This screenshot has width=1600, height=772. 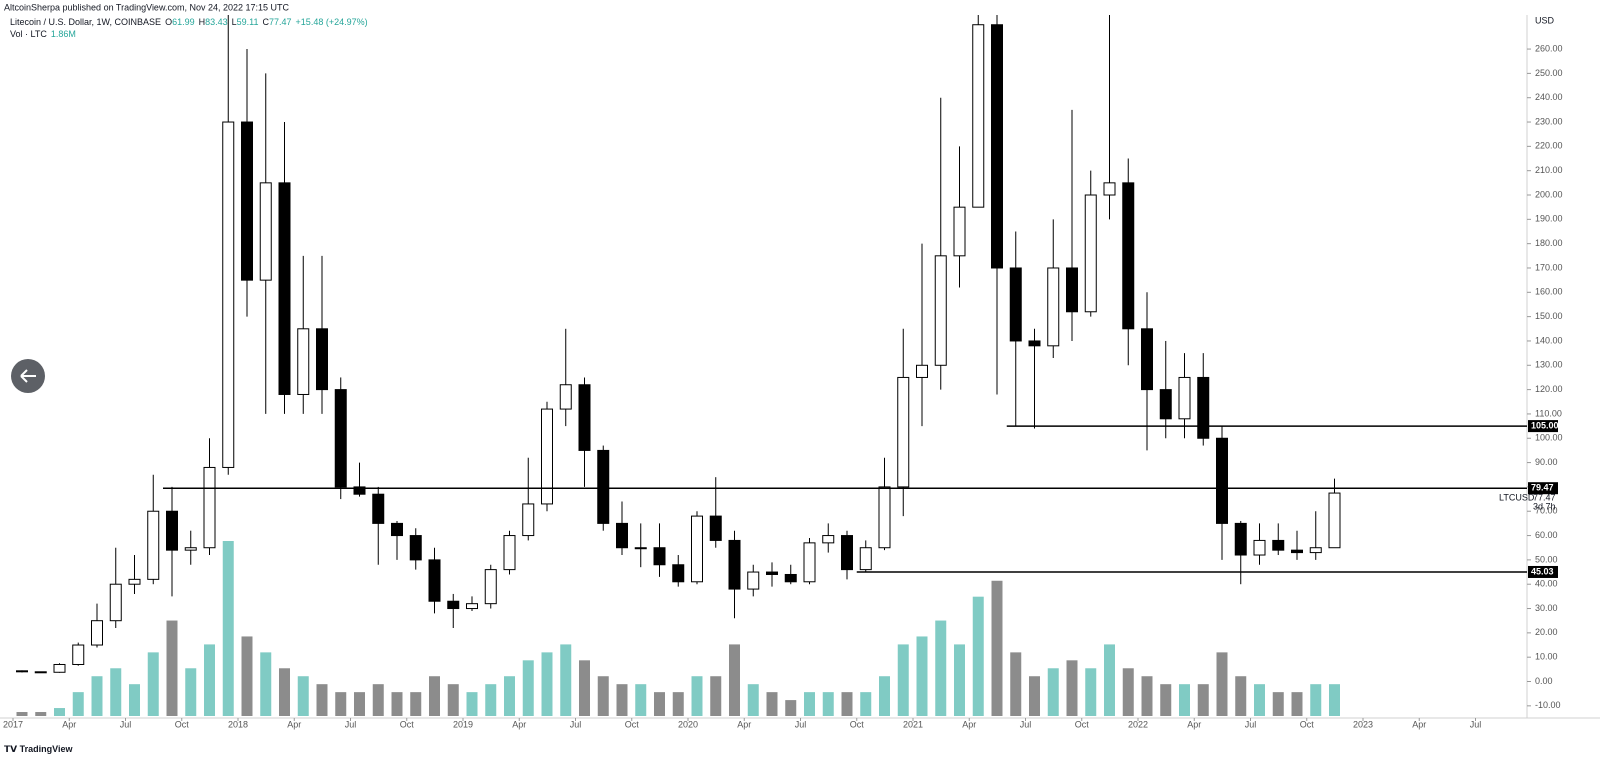 What do you see at coordinates (85, 22) in the screenshot?
I see `symbol: Litecoin / U.S. Dollar, 1W, COINBASE` at bounding box center [85, 22].